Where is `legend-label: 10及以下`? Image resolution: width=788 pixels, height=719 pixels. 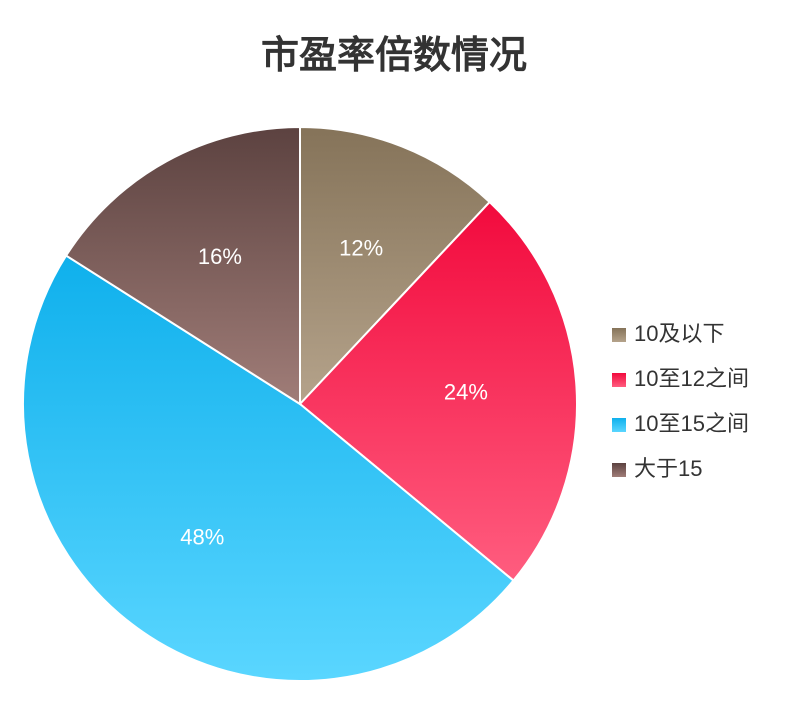 legend-label: 10及以下 is located at coordinates (679, 333).